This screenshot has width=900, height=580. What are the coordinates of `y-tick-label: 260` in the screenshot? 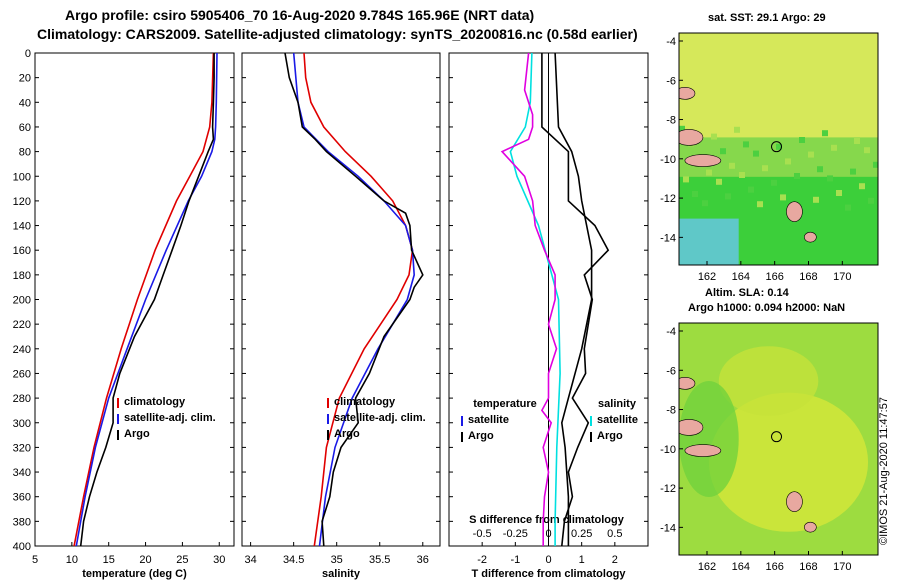 It's located at (22, 374).